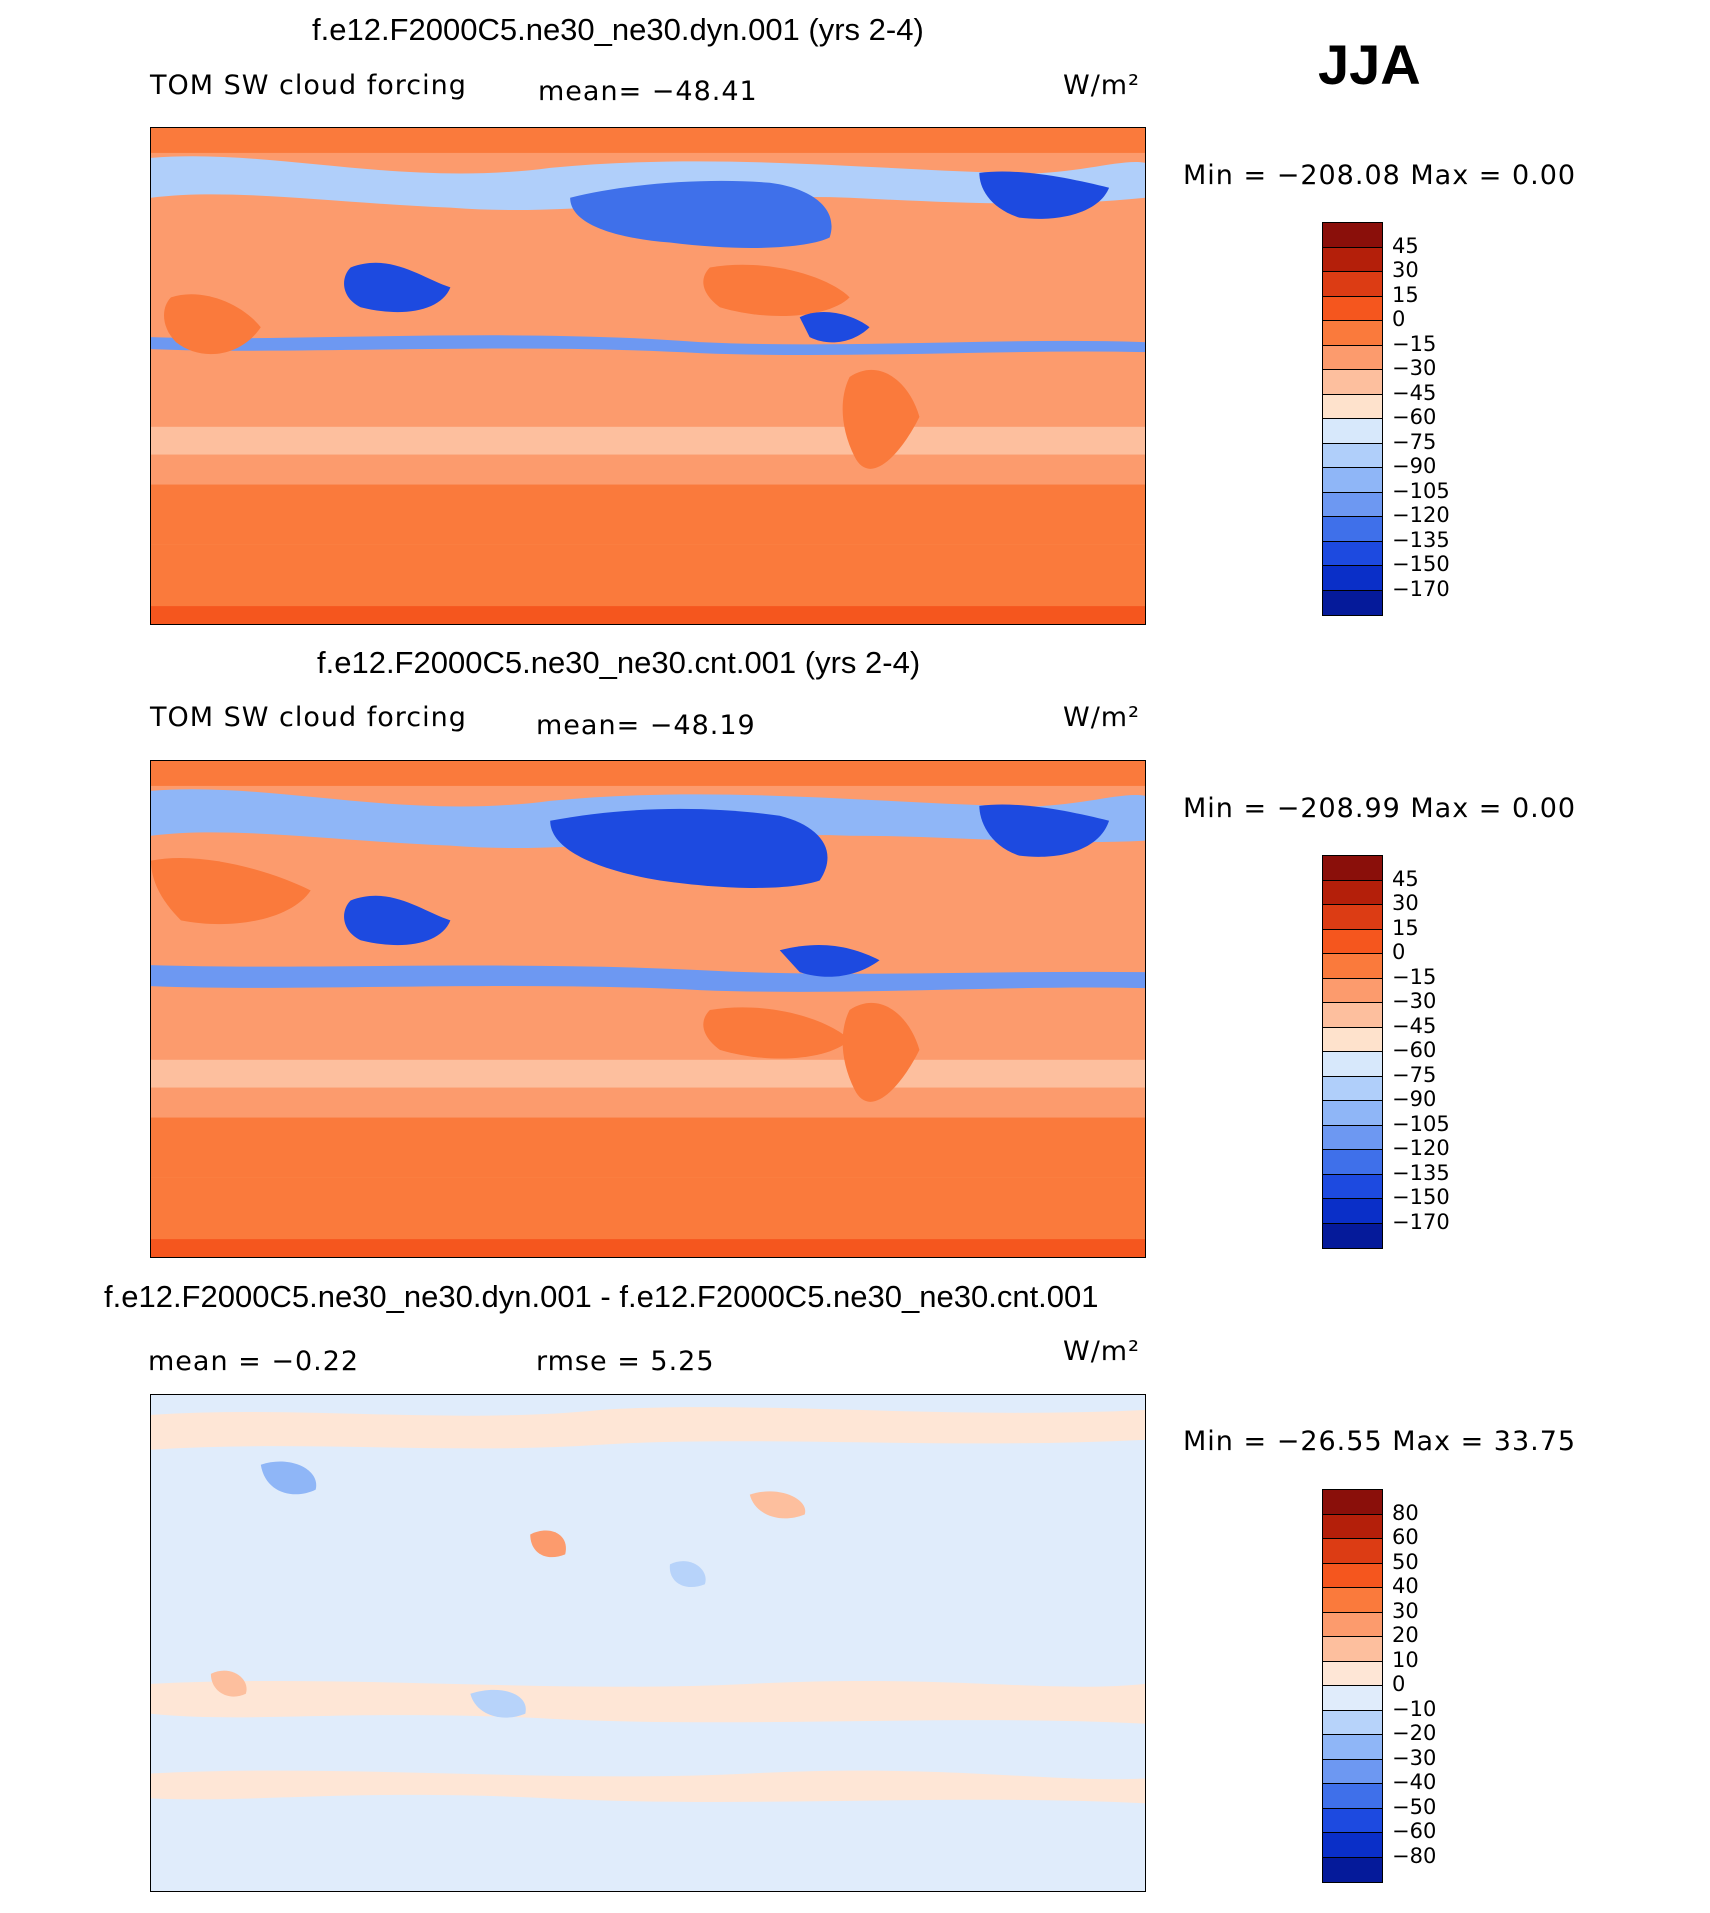 This screenshot has width=1710, height=1913. What do you see at coordinates (1405, 1659) in the screenshot?
I see `colorbar-tick-label: 10` at bounding box center [1405, 1659].